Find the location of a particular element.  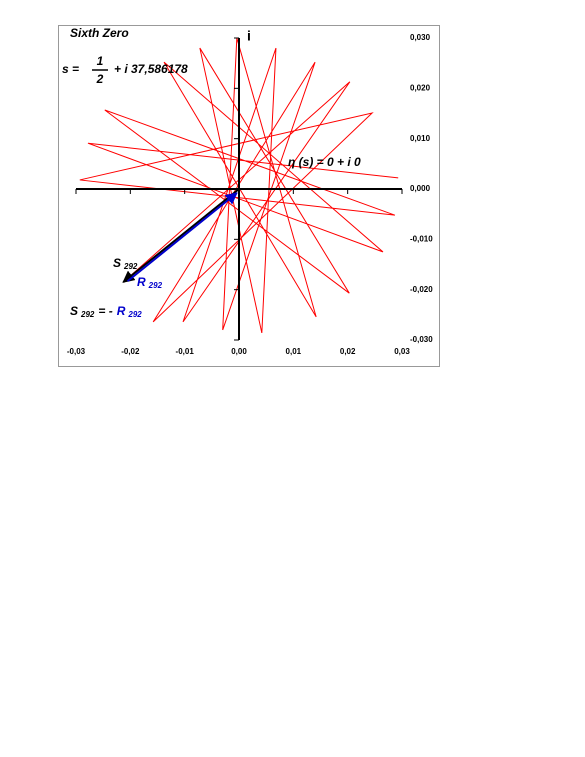

y-tick-label: -0,020 is located at coordinates (421, 289).